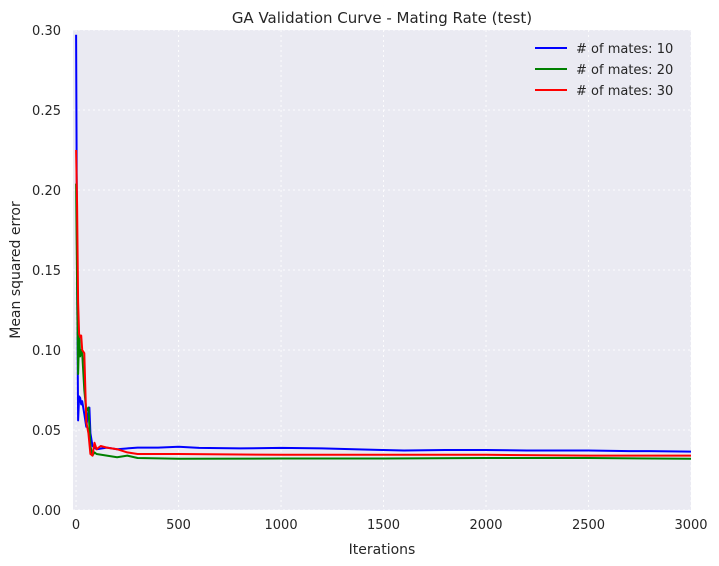 Image resolution: width=719 pixels, height=566 pixels. Describe the element at coordinates (485, 525) in the screenshot. I see `x-tick-label: 2000` at that location.